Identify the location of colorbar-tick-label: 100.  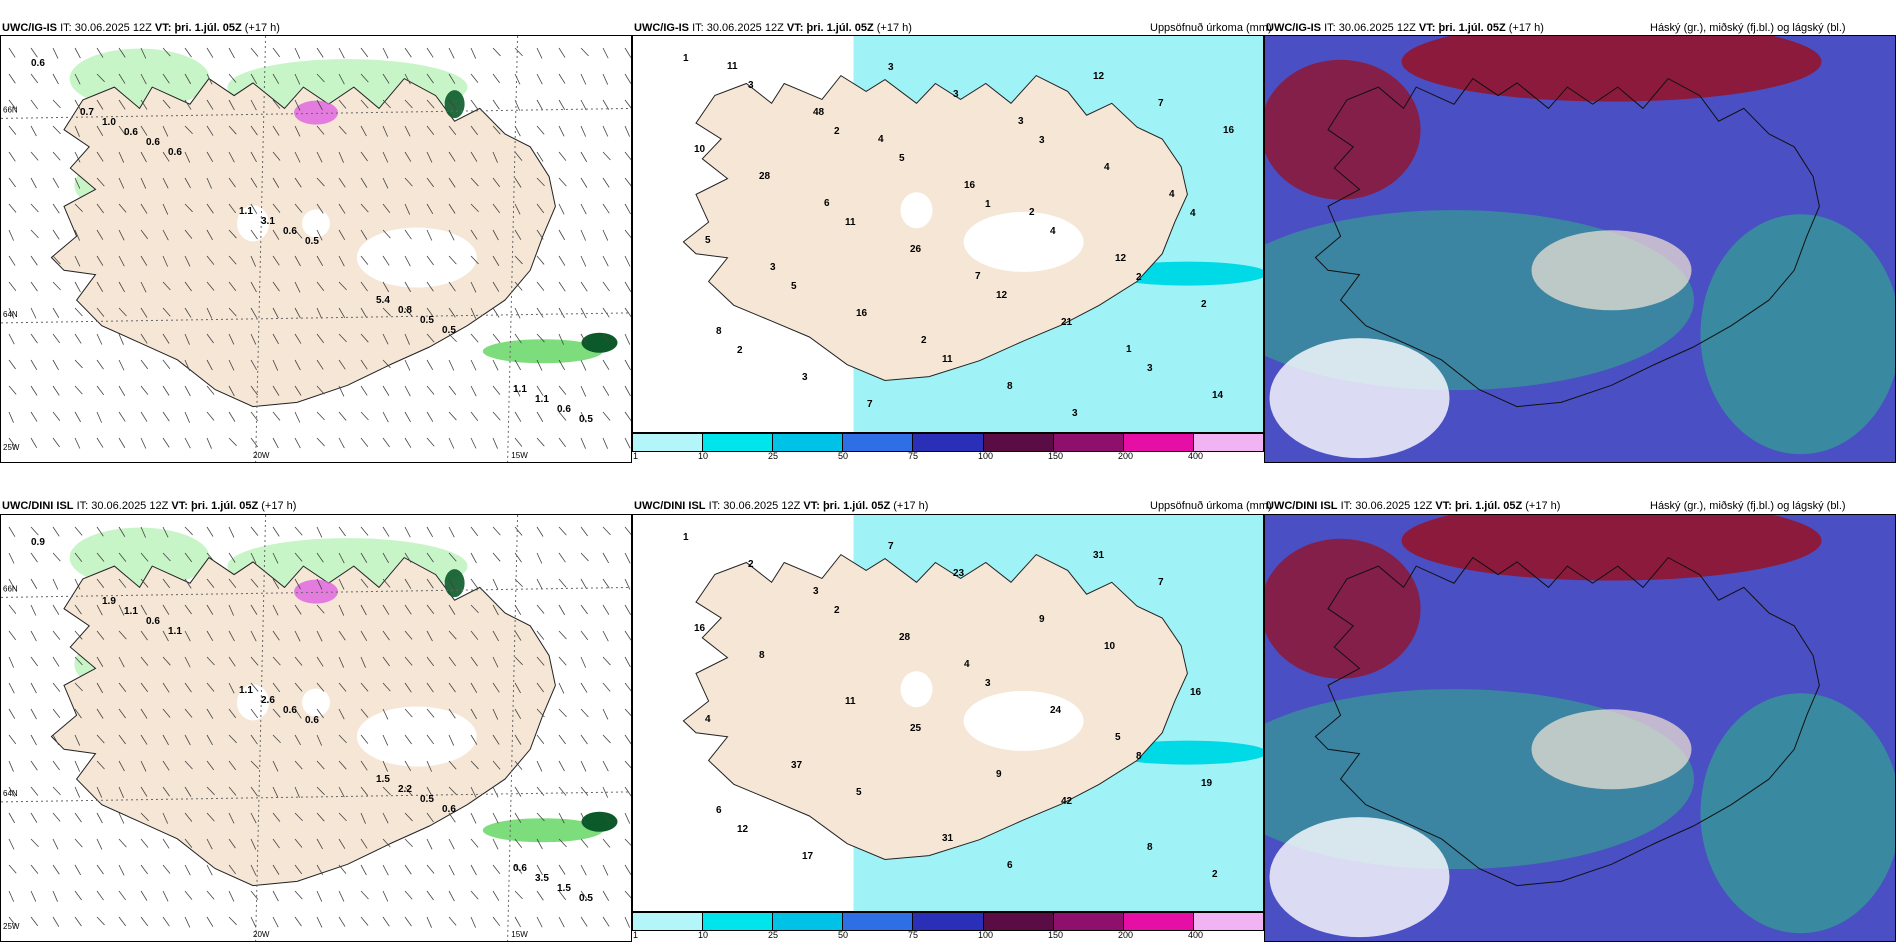
(986, 456).